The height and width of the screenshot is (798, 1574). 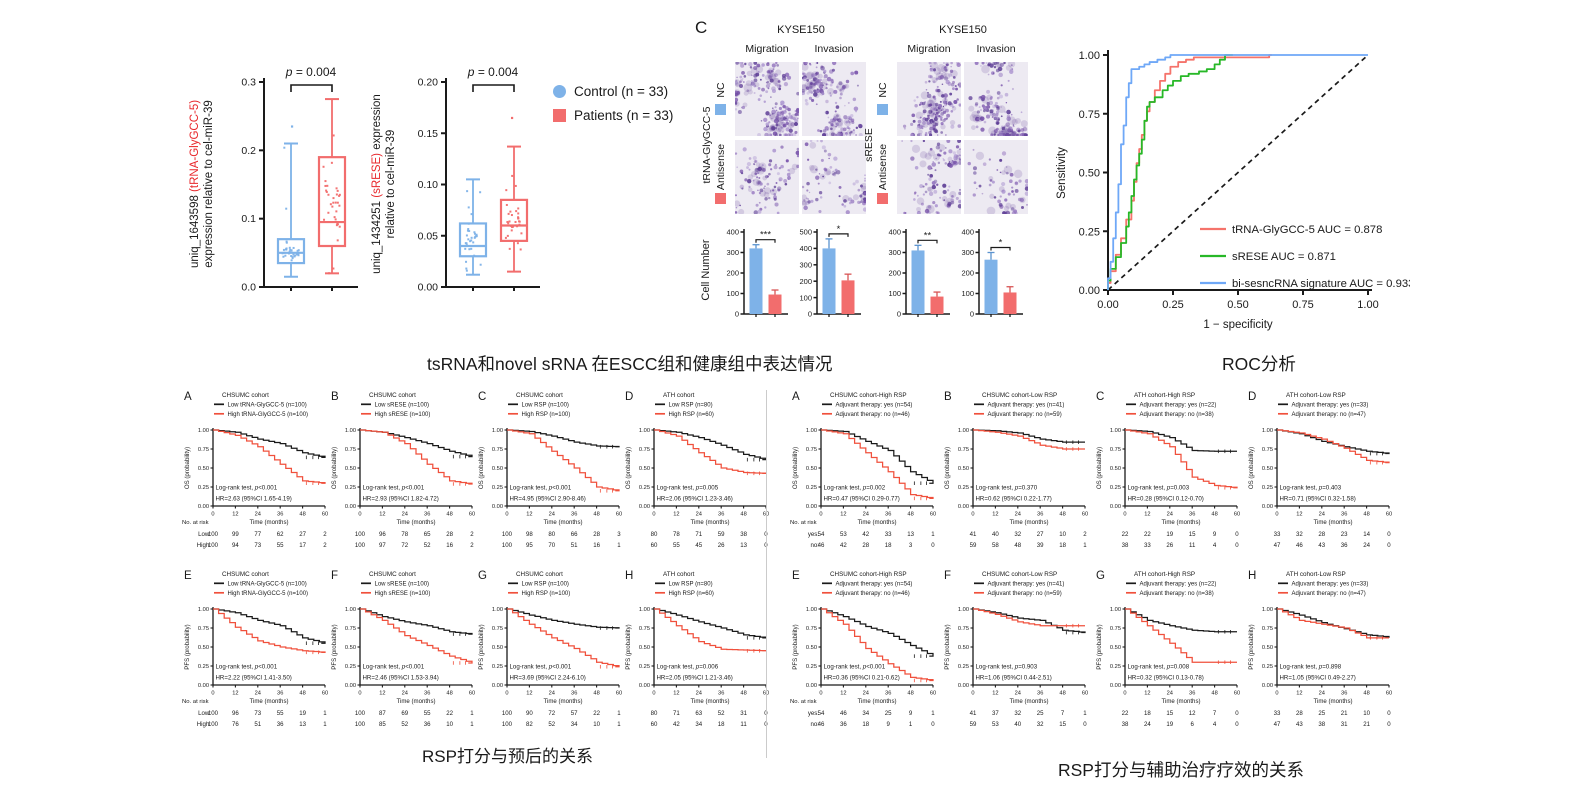 What do you see at coordinates (1169, 534) in the screenshot?
I see `svg-text: 19` at bounding box center [1169, 534].